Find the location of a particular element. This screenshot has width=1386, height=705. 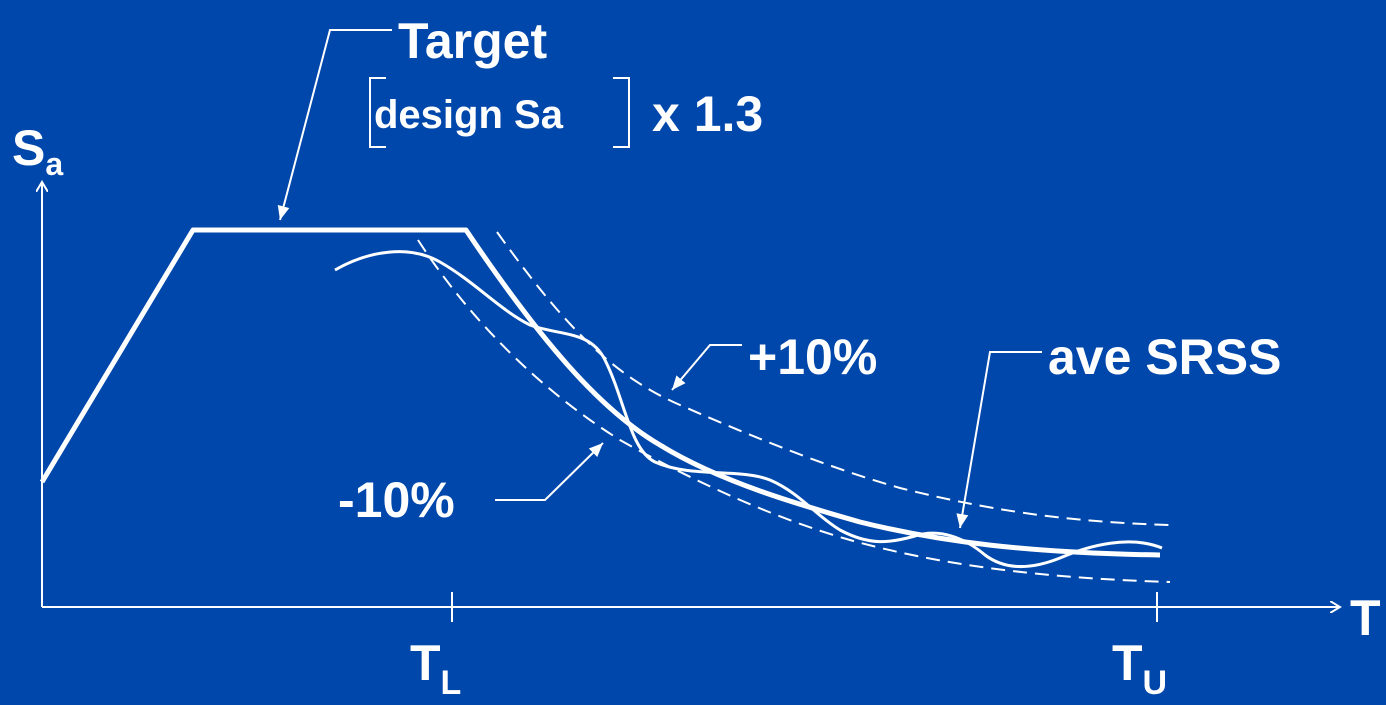

target-leader-line is located at coordinates (334, 125).